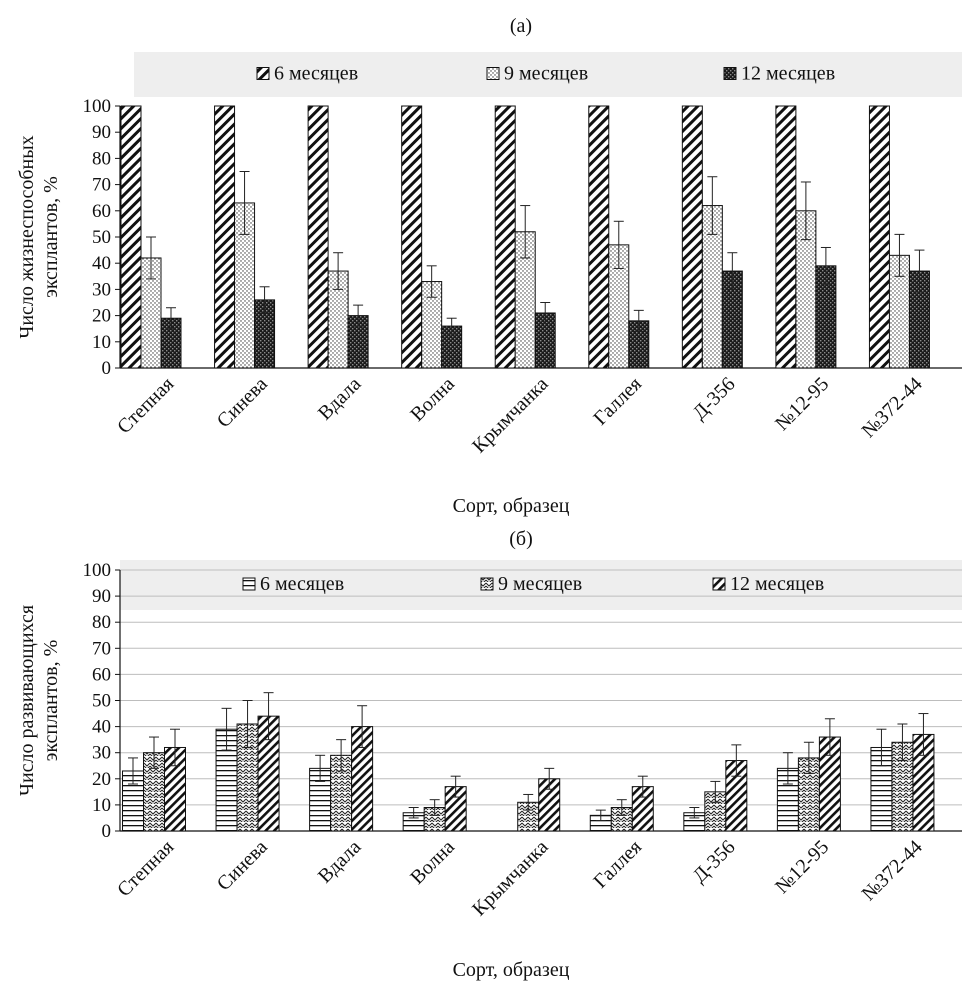 The height and width of the screenshot is (1002, 978). Describe the element at coordinates (39, 700) in the screenshot. I see `y-axis-title: Число развивающихся эксплантов, %` at that location.